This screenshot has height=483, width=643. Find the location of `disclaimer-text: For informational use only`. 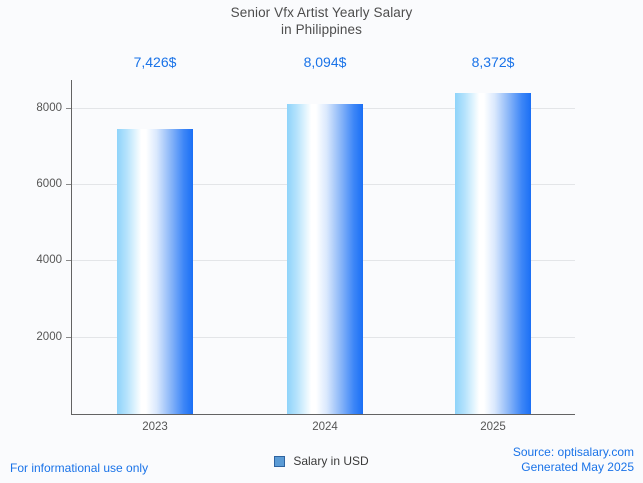

disclaimer-text: For informational use only is located at coordinates (79, 468).